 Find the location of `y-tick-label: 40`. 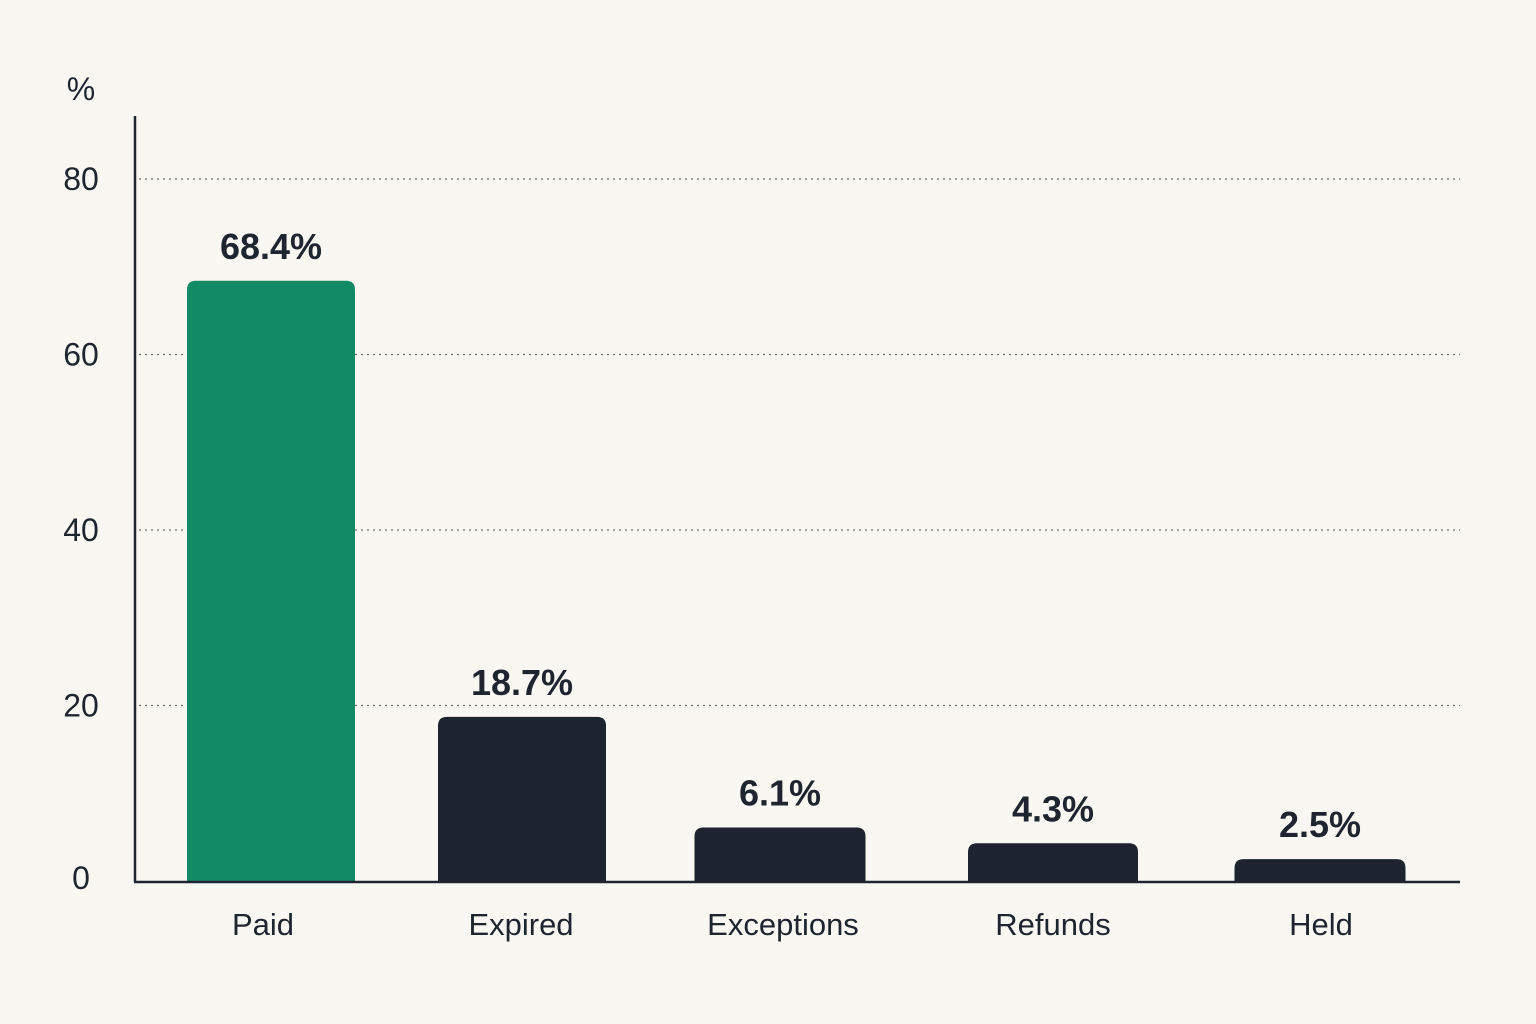

y-tick-label: 40 is located at coordinates (81, 530).